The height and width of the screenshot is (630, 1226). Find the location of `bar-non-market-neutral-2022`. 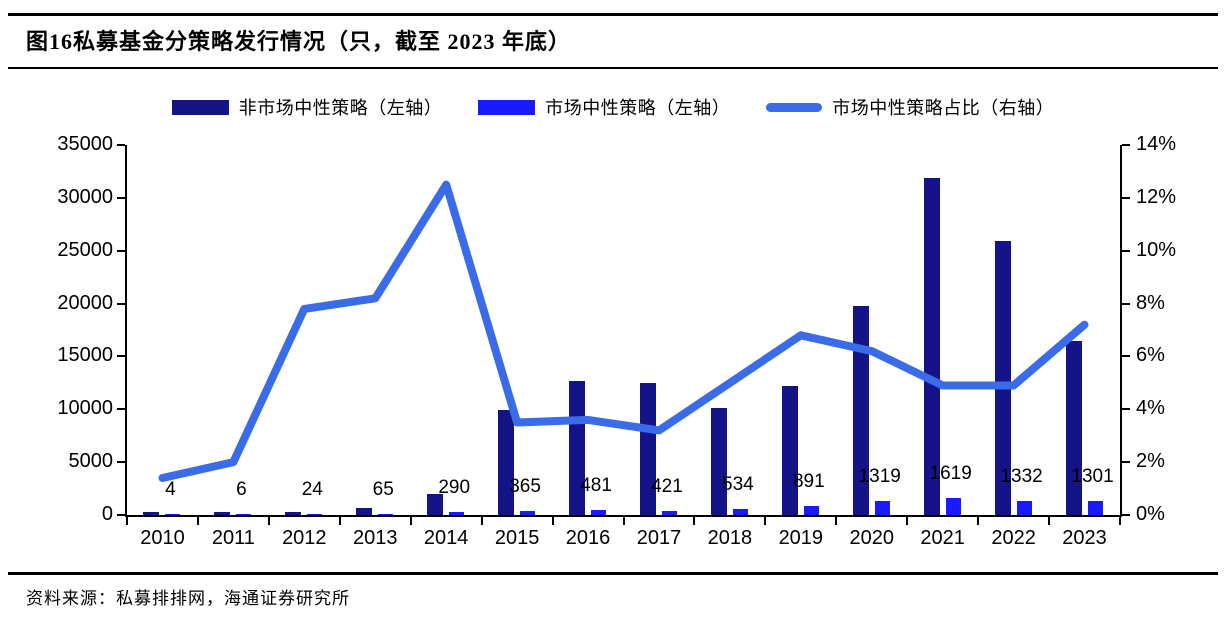

bar-non-market-neutral-2022 is located at coordinates (1002, 378).